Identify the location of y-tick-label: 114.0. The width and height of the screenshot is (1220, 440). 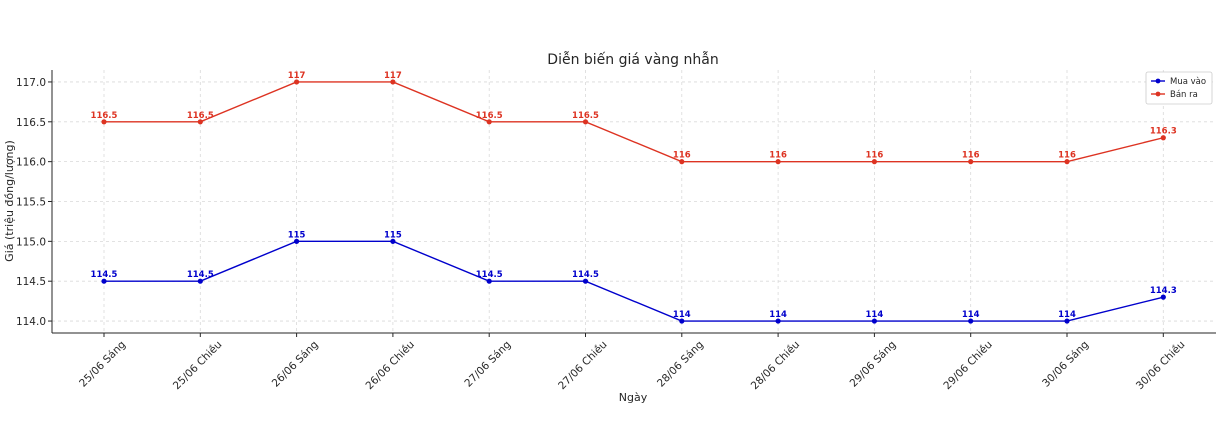
(31, 322).